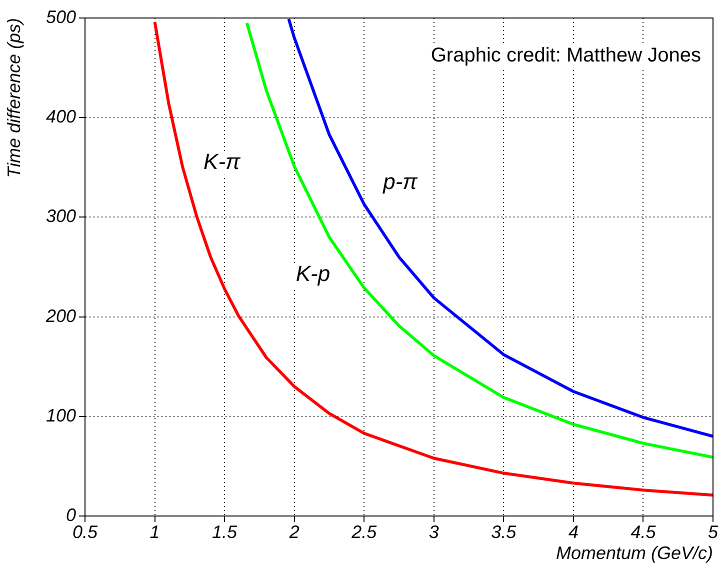  I want to click on y-tick-label: 500, so click(61, 17).